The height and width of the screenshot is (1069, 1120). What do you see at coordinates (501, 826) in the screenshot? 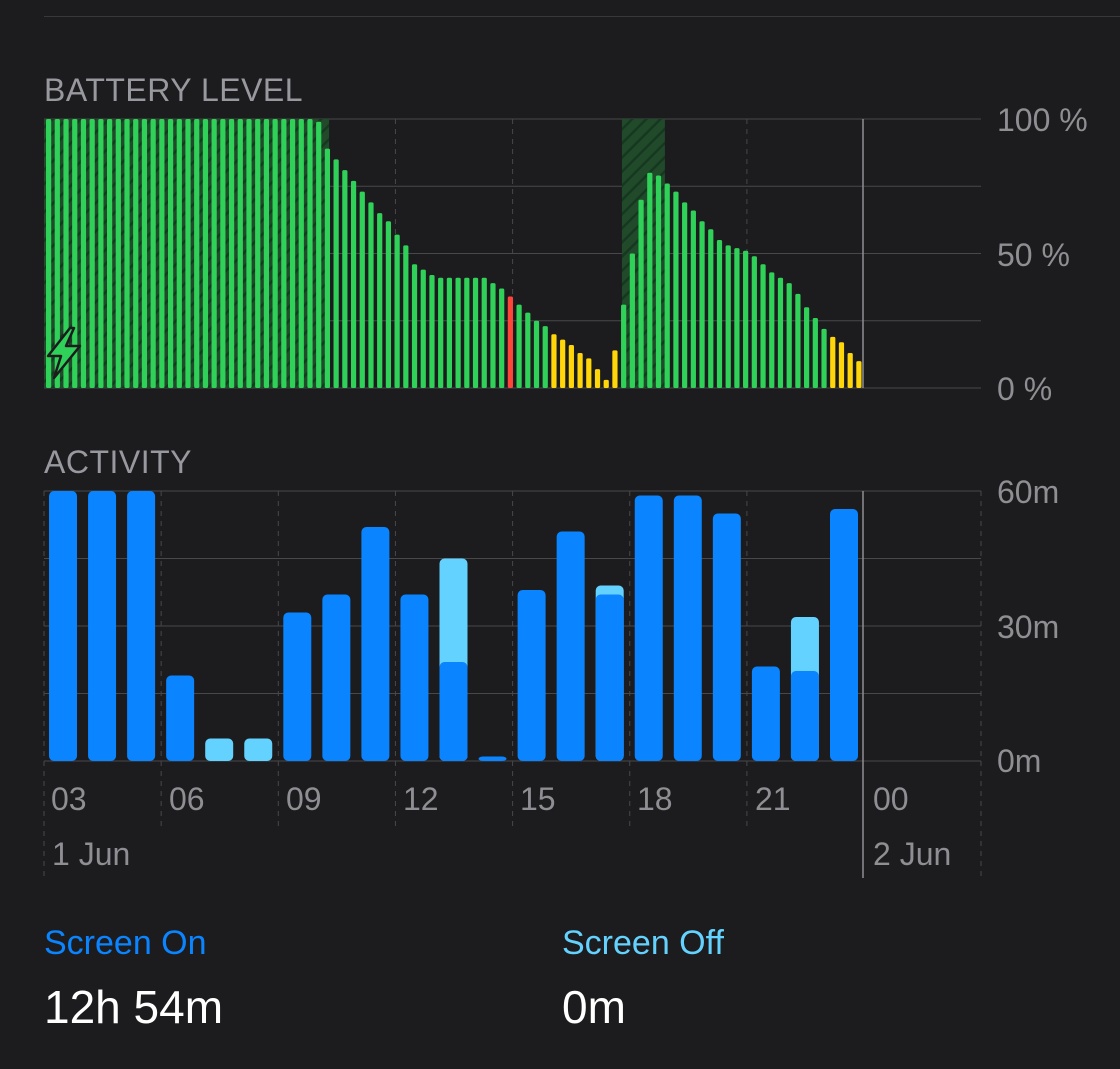
I see `x-axis: 03 06 09 12 15 18 21 00 1 Jun 2 Jun` at bounding box center [501, 826].